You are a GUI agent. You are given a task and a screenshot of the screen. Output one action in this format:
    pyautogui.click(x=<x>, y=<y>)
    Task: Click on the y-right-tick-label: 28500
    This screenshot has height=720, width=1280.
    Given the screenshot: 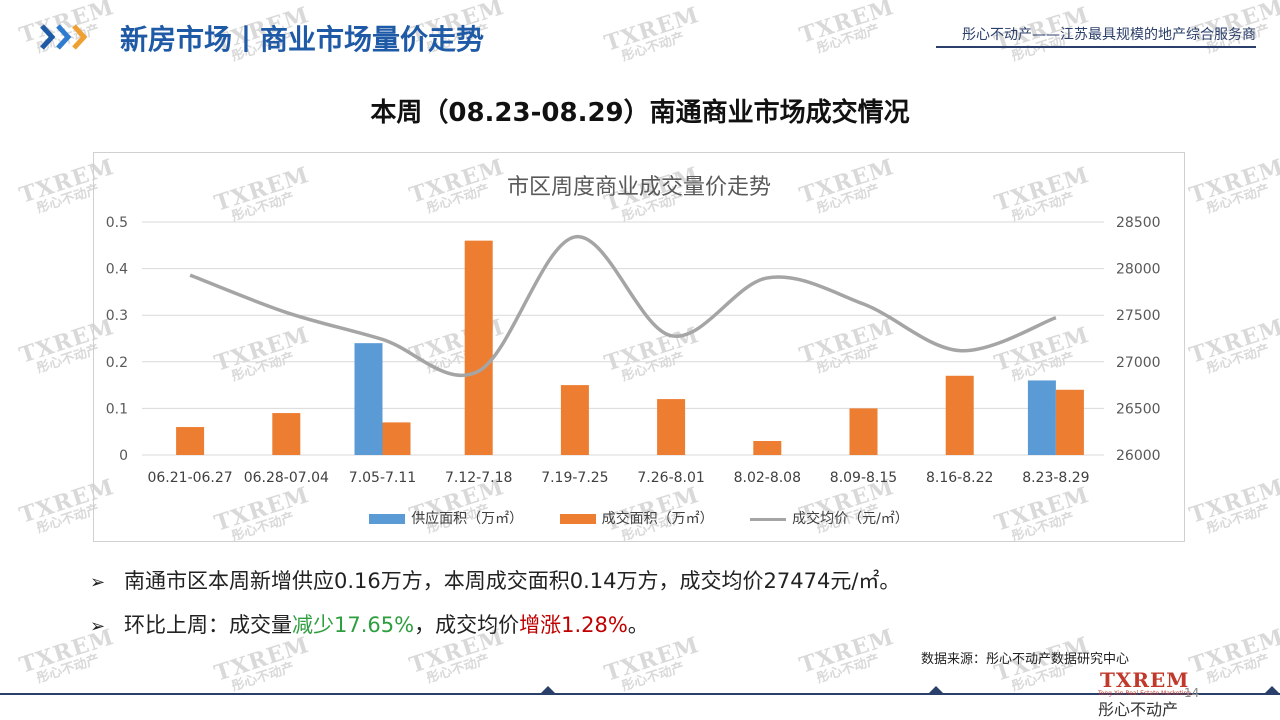 What is the action you would take?
    pyautogui.click(x=1138, y=223)
    